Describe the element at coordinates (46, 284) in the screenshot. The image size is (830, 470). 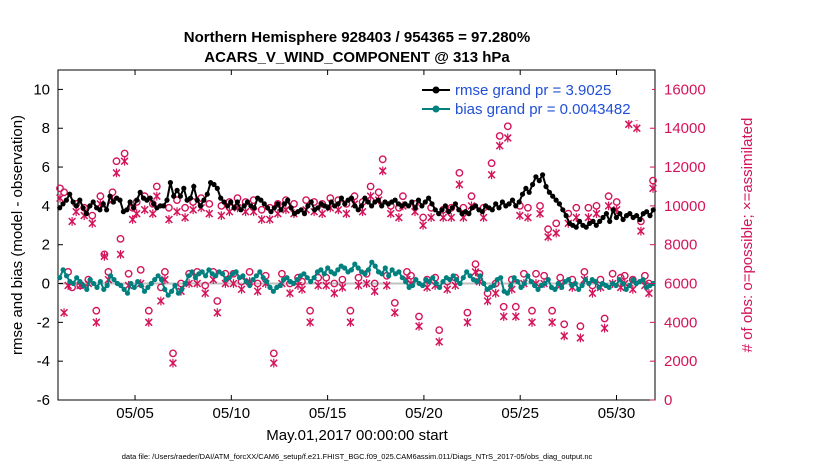
I see `y-tick-label: 0` at that location.